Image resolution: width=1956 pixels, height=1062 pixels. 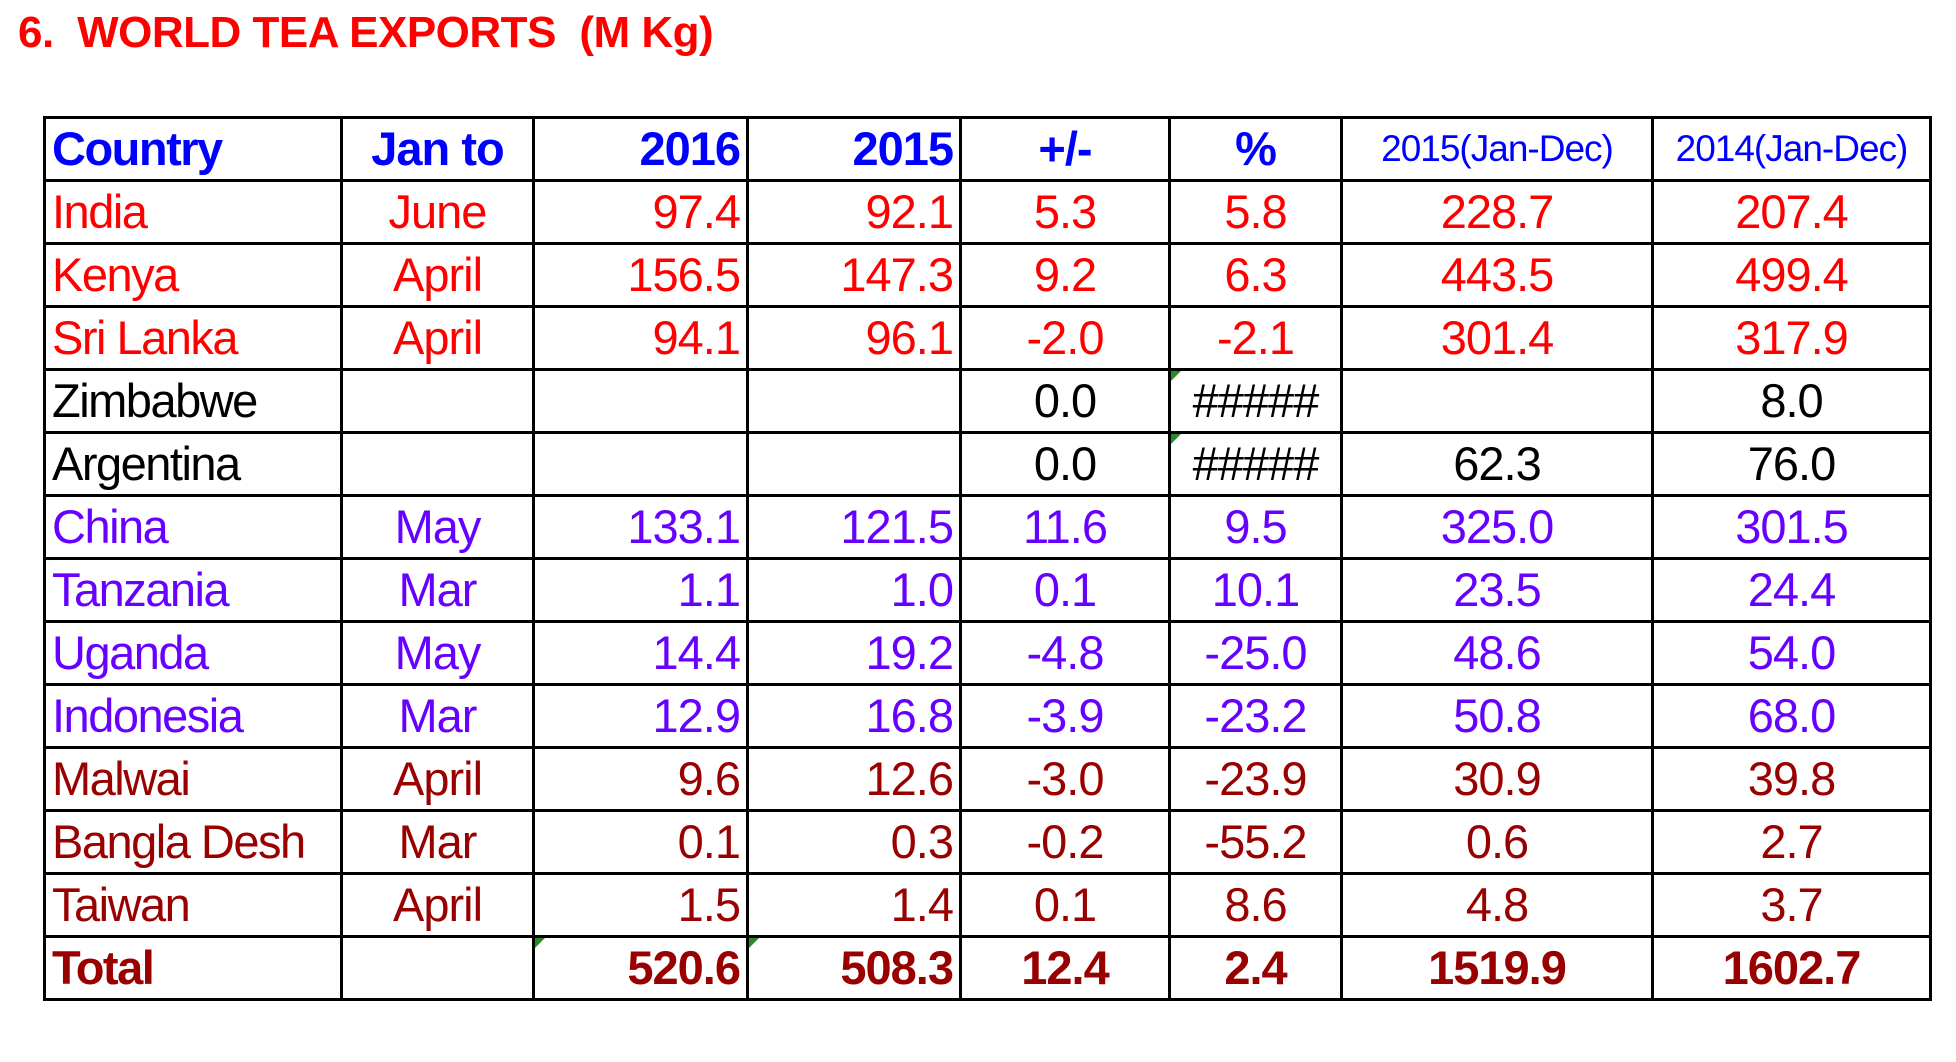 I want to click on cell-2015-full-year: 62.3, so click(x=1497, y=464).